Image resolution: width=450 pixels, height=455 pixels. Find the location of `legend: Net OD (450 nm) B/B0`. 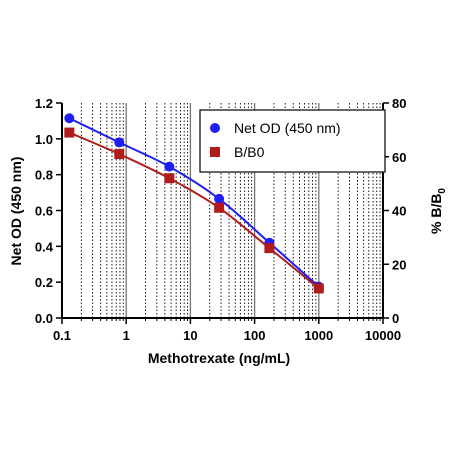

legend: Net OD (450 nm) B/B0 is located at coordinates (292, 141).